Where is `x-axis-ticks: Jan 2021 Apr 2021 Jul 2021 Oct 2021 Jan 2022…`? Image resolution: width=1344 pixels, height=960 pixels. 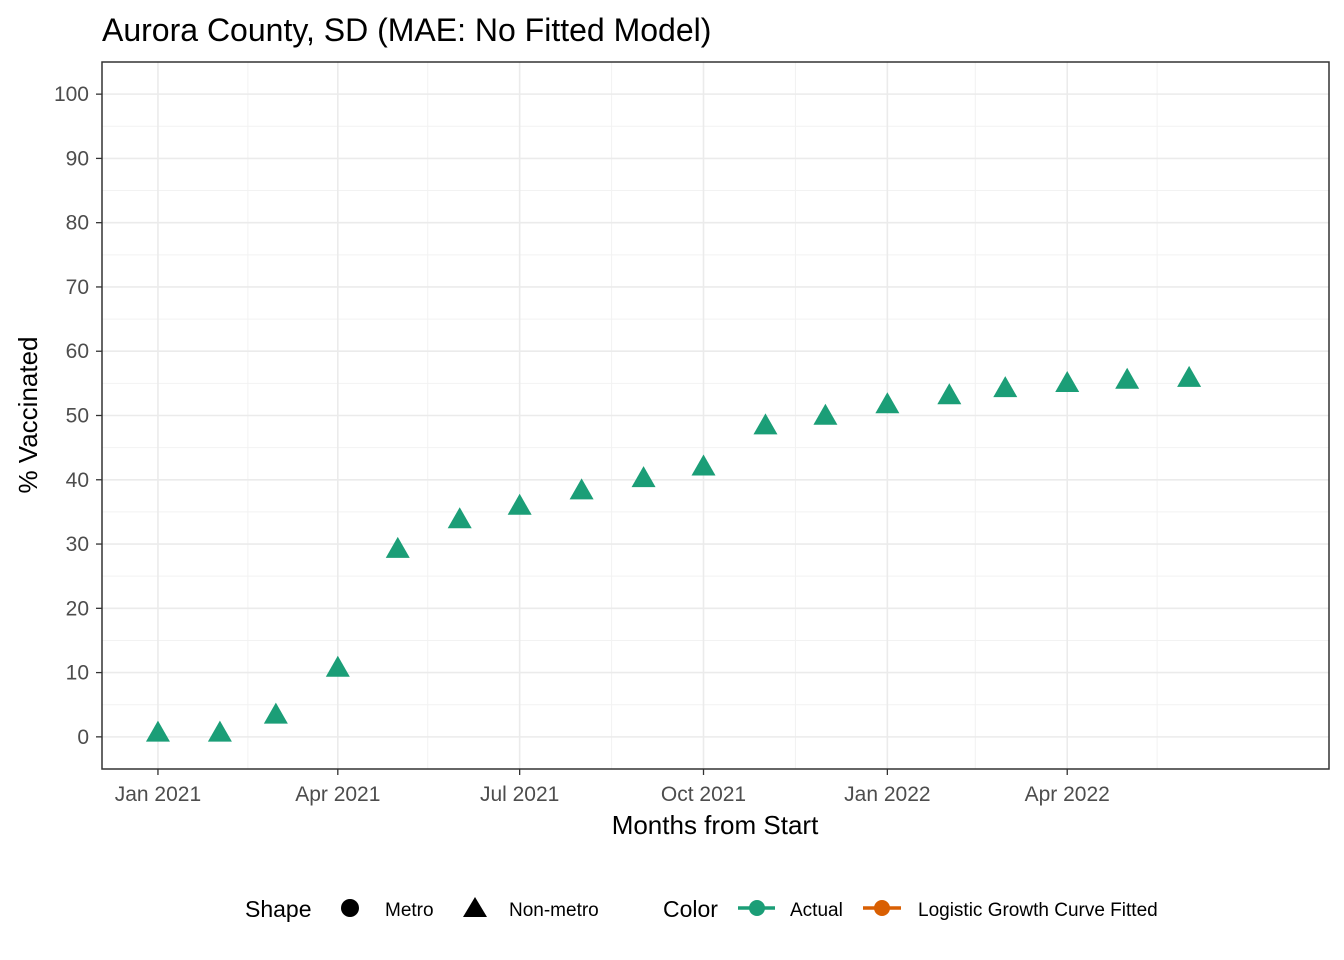 x-axis-ticks: Jan 2021 Apr 2021 Jul 2021 Oct 2021 Jan 2022… is located at coordinates (612, 787).